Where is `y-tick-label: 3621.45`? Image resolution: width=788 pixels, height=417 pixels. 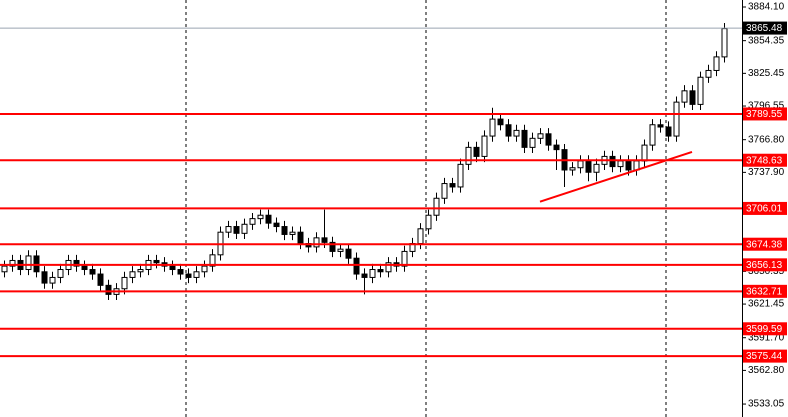
y-tick-label: 3621.45 is located at coordinates (766, 304).